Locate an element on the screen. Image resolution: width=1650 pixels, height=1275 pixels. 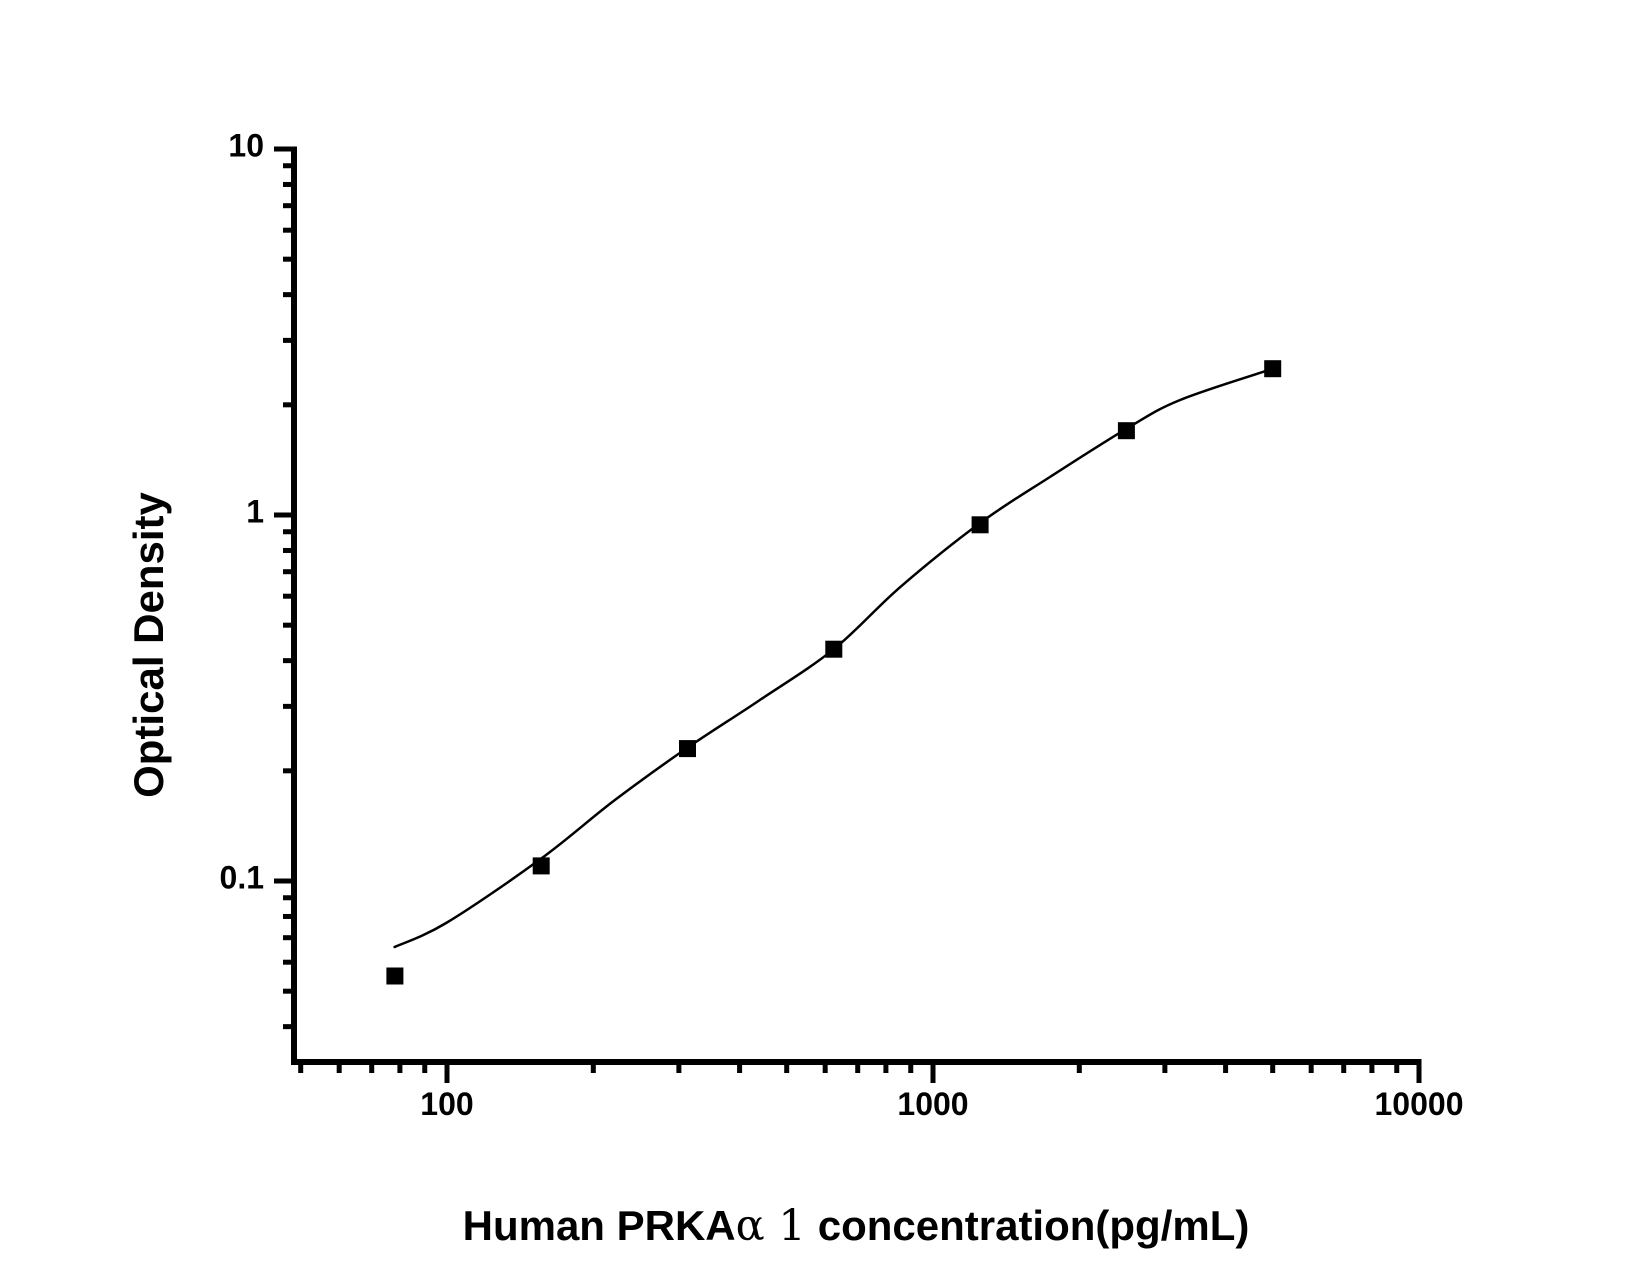
y-axis-title: Optical Density is located at coordinates (148, 644).